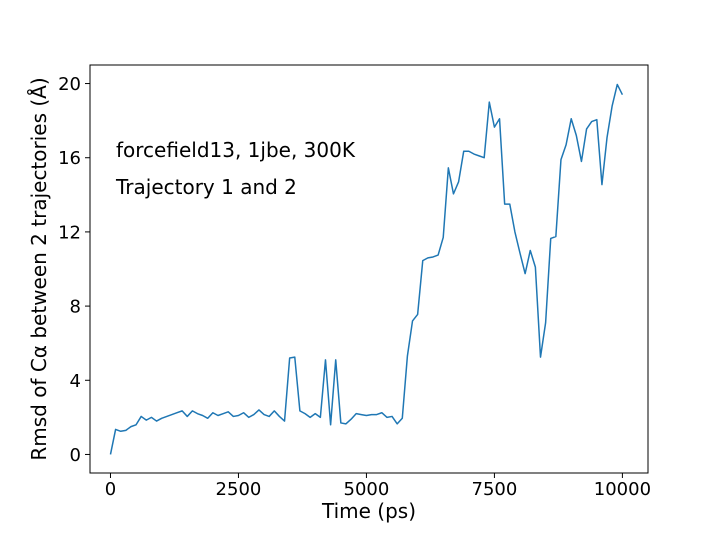 The height and width of the screenshot is (540, 720). What do you see at coordinates (69, 84) in the screenshot?
I see `y-tick-label: 20` at bounding box center [69, 84].